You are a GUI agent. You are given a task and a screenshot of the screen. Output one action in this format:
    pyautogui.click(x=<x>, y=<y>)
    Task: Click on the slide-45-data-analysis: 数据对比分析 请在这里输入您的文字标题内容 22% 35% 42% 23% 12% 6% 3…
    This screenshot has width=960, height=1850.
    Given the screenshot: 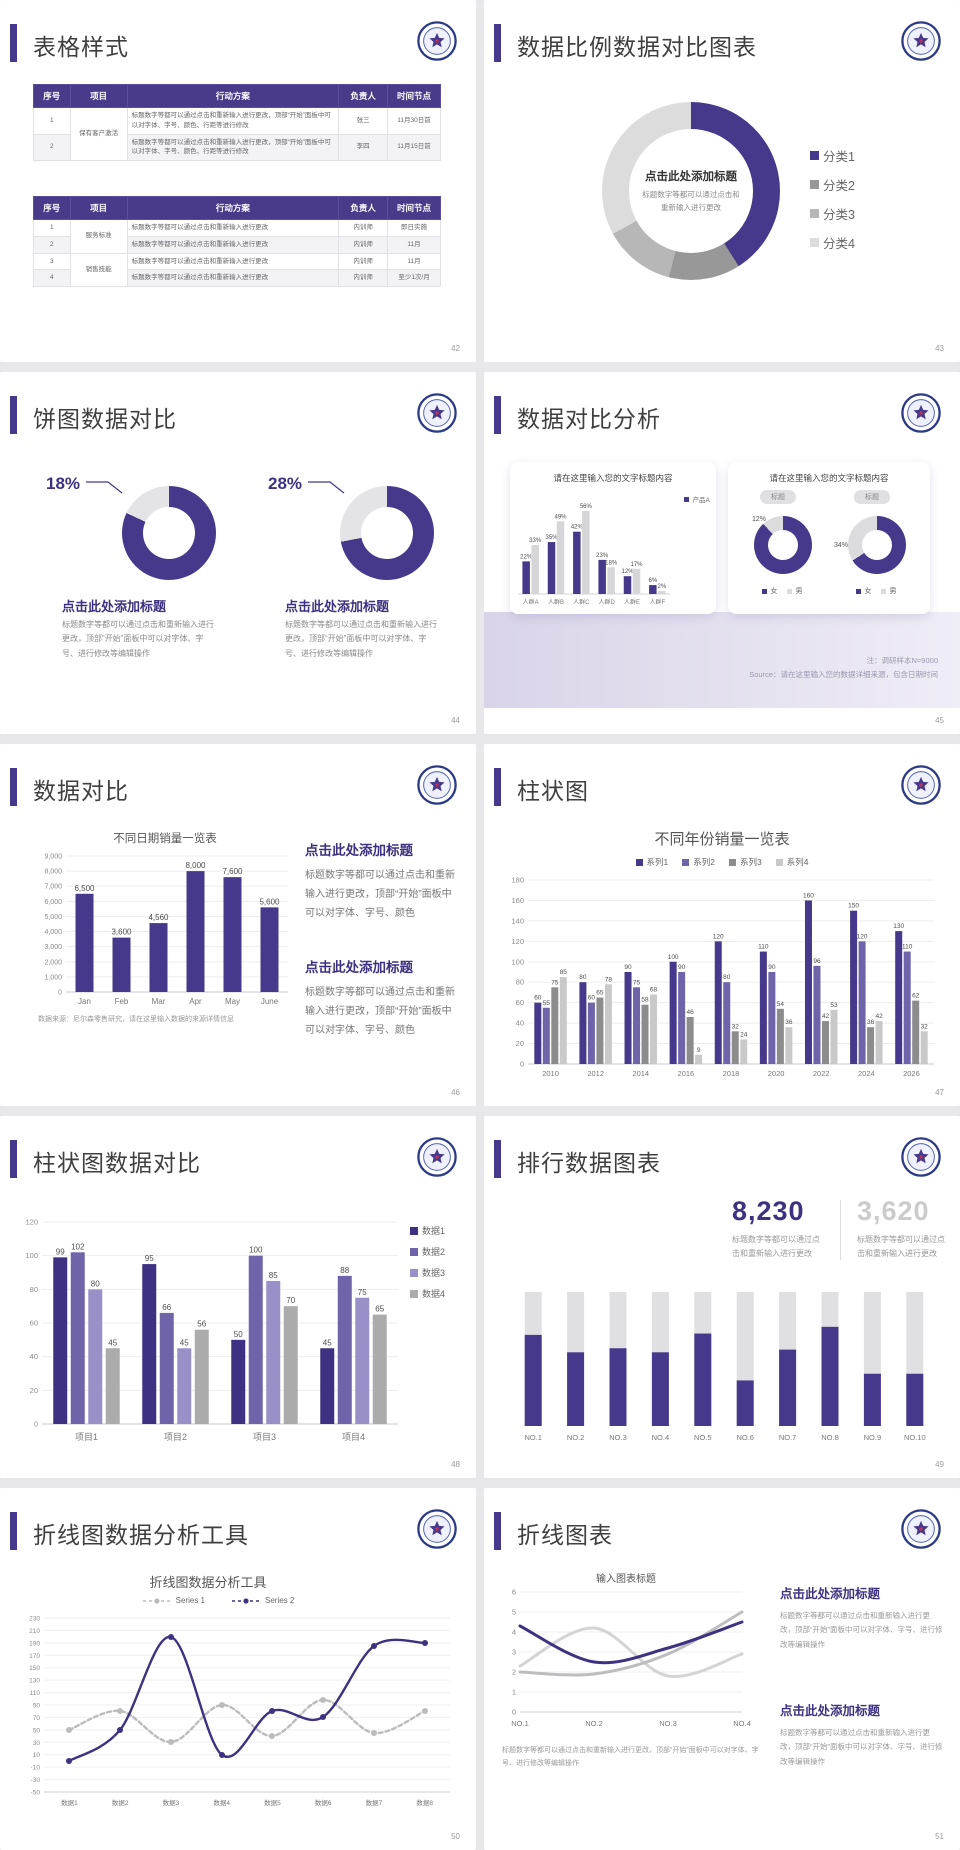 What is the action you would take?
    pyautogui.click(x=722, y=553)
    